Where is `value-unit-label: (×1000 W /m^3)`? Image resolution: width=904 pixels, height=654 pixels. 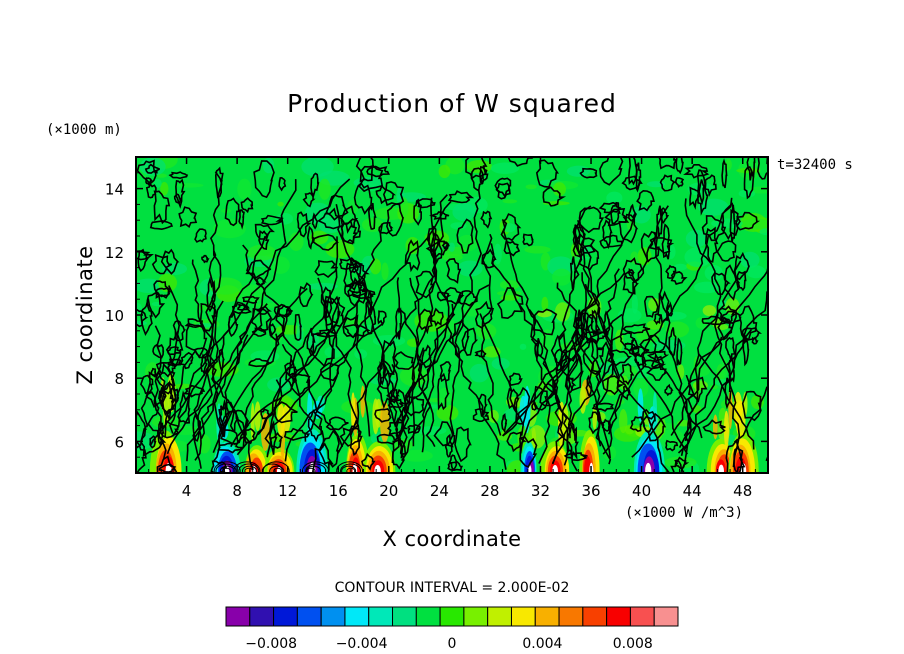 value-unit-label: (×1000 W /m^3) is located at coordinates (684, 513).